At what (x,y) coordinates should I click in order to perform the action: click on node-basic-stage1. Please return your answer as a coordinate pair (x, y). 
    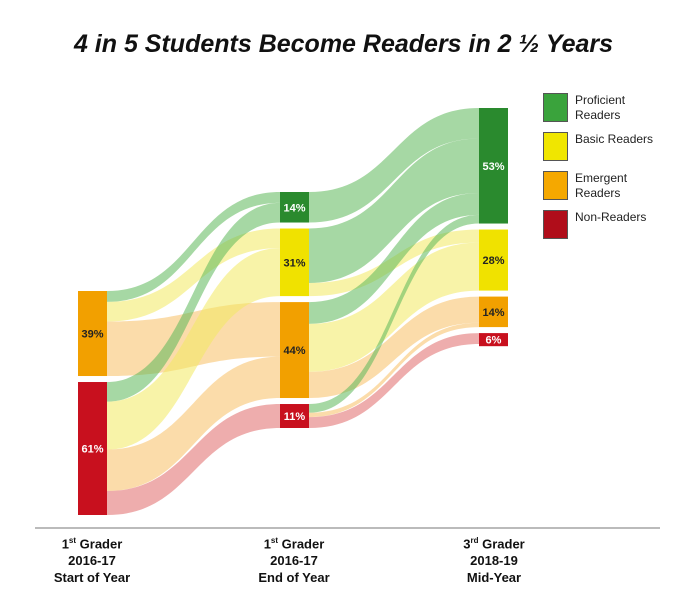
    Looking at the image, I should click on (294, 262).